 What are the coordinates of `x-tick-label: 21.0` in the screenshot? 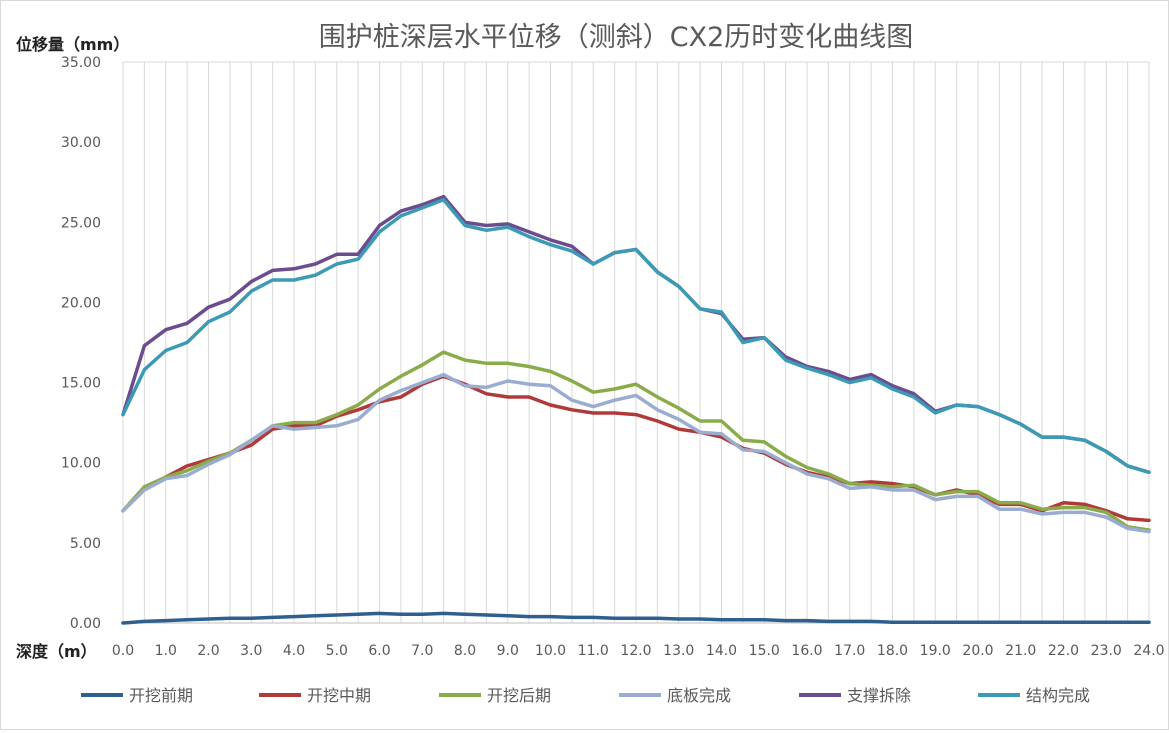 It's located at (1020, 651).